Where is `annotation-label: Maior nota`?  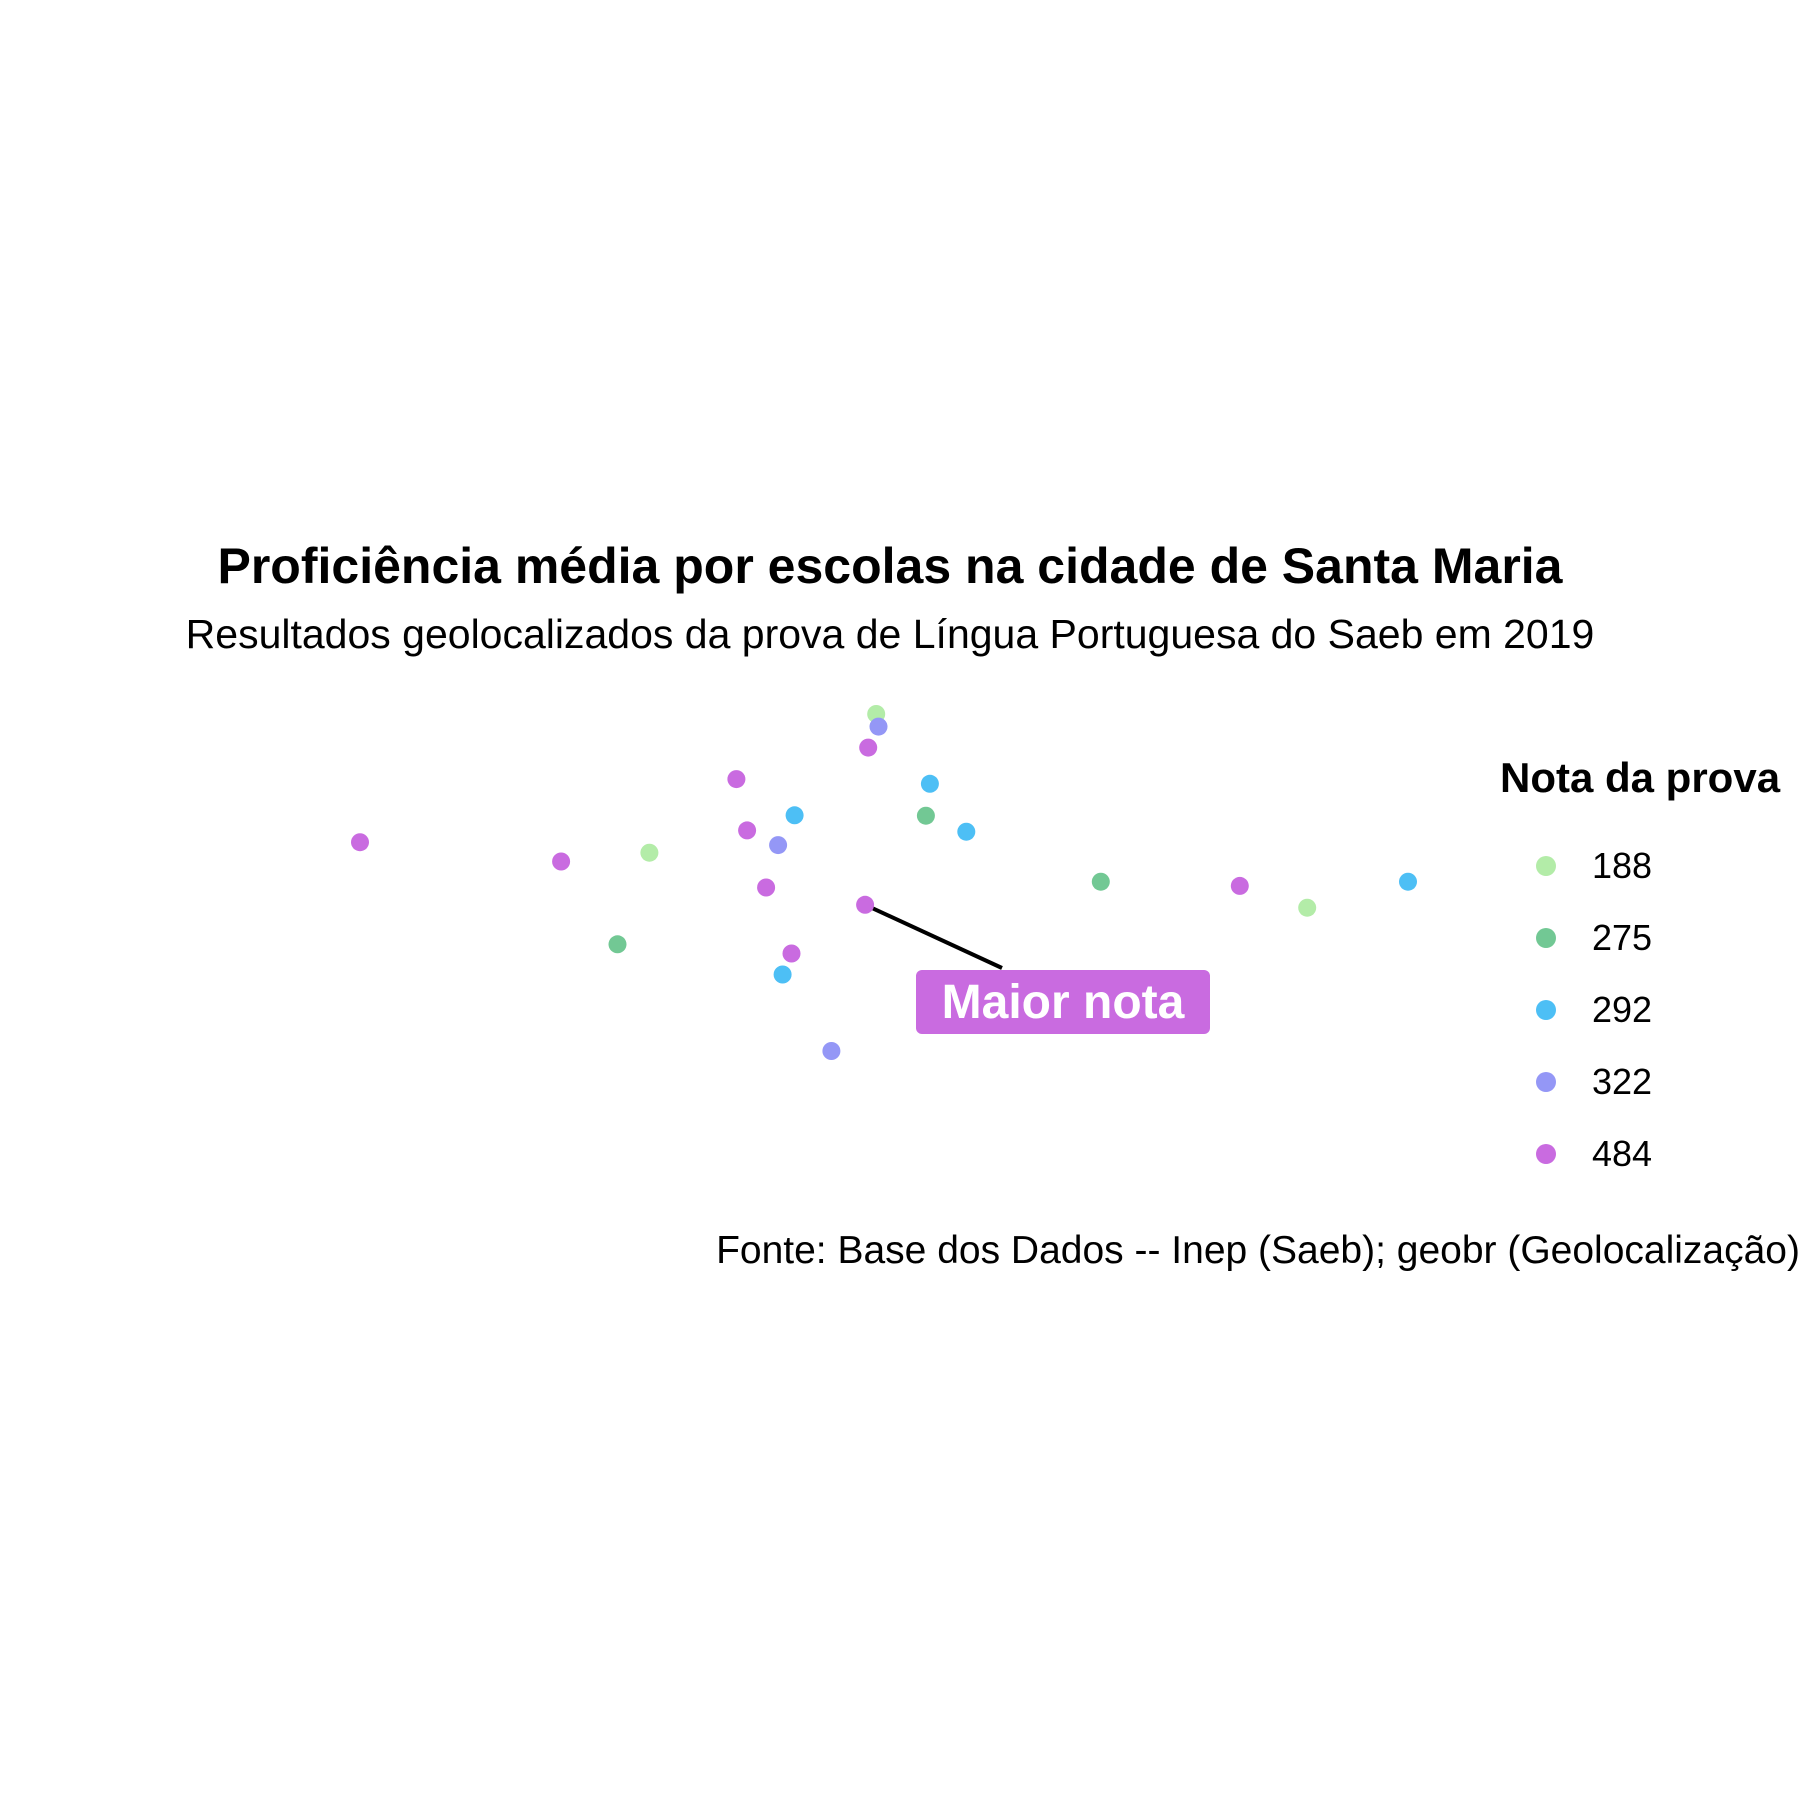 annotation-label: Maior nota is located at coordinates (1063, 1002).